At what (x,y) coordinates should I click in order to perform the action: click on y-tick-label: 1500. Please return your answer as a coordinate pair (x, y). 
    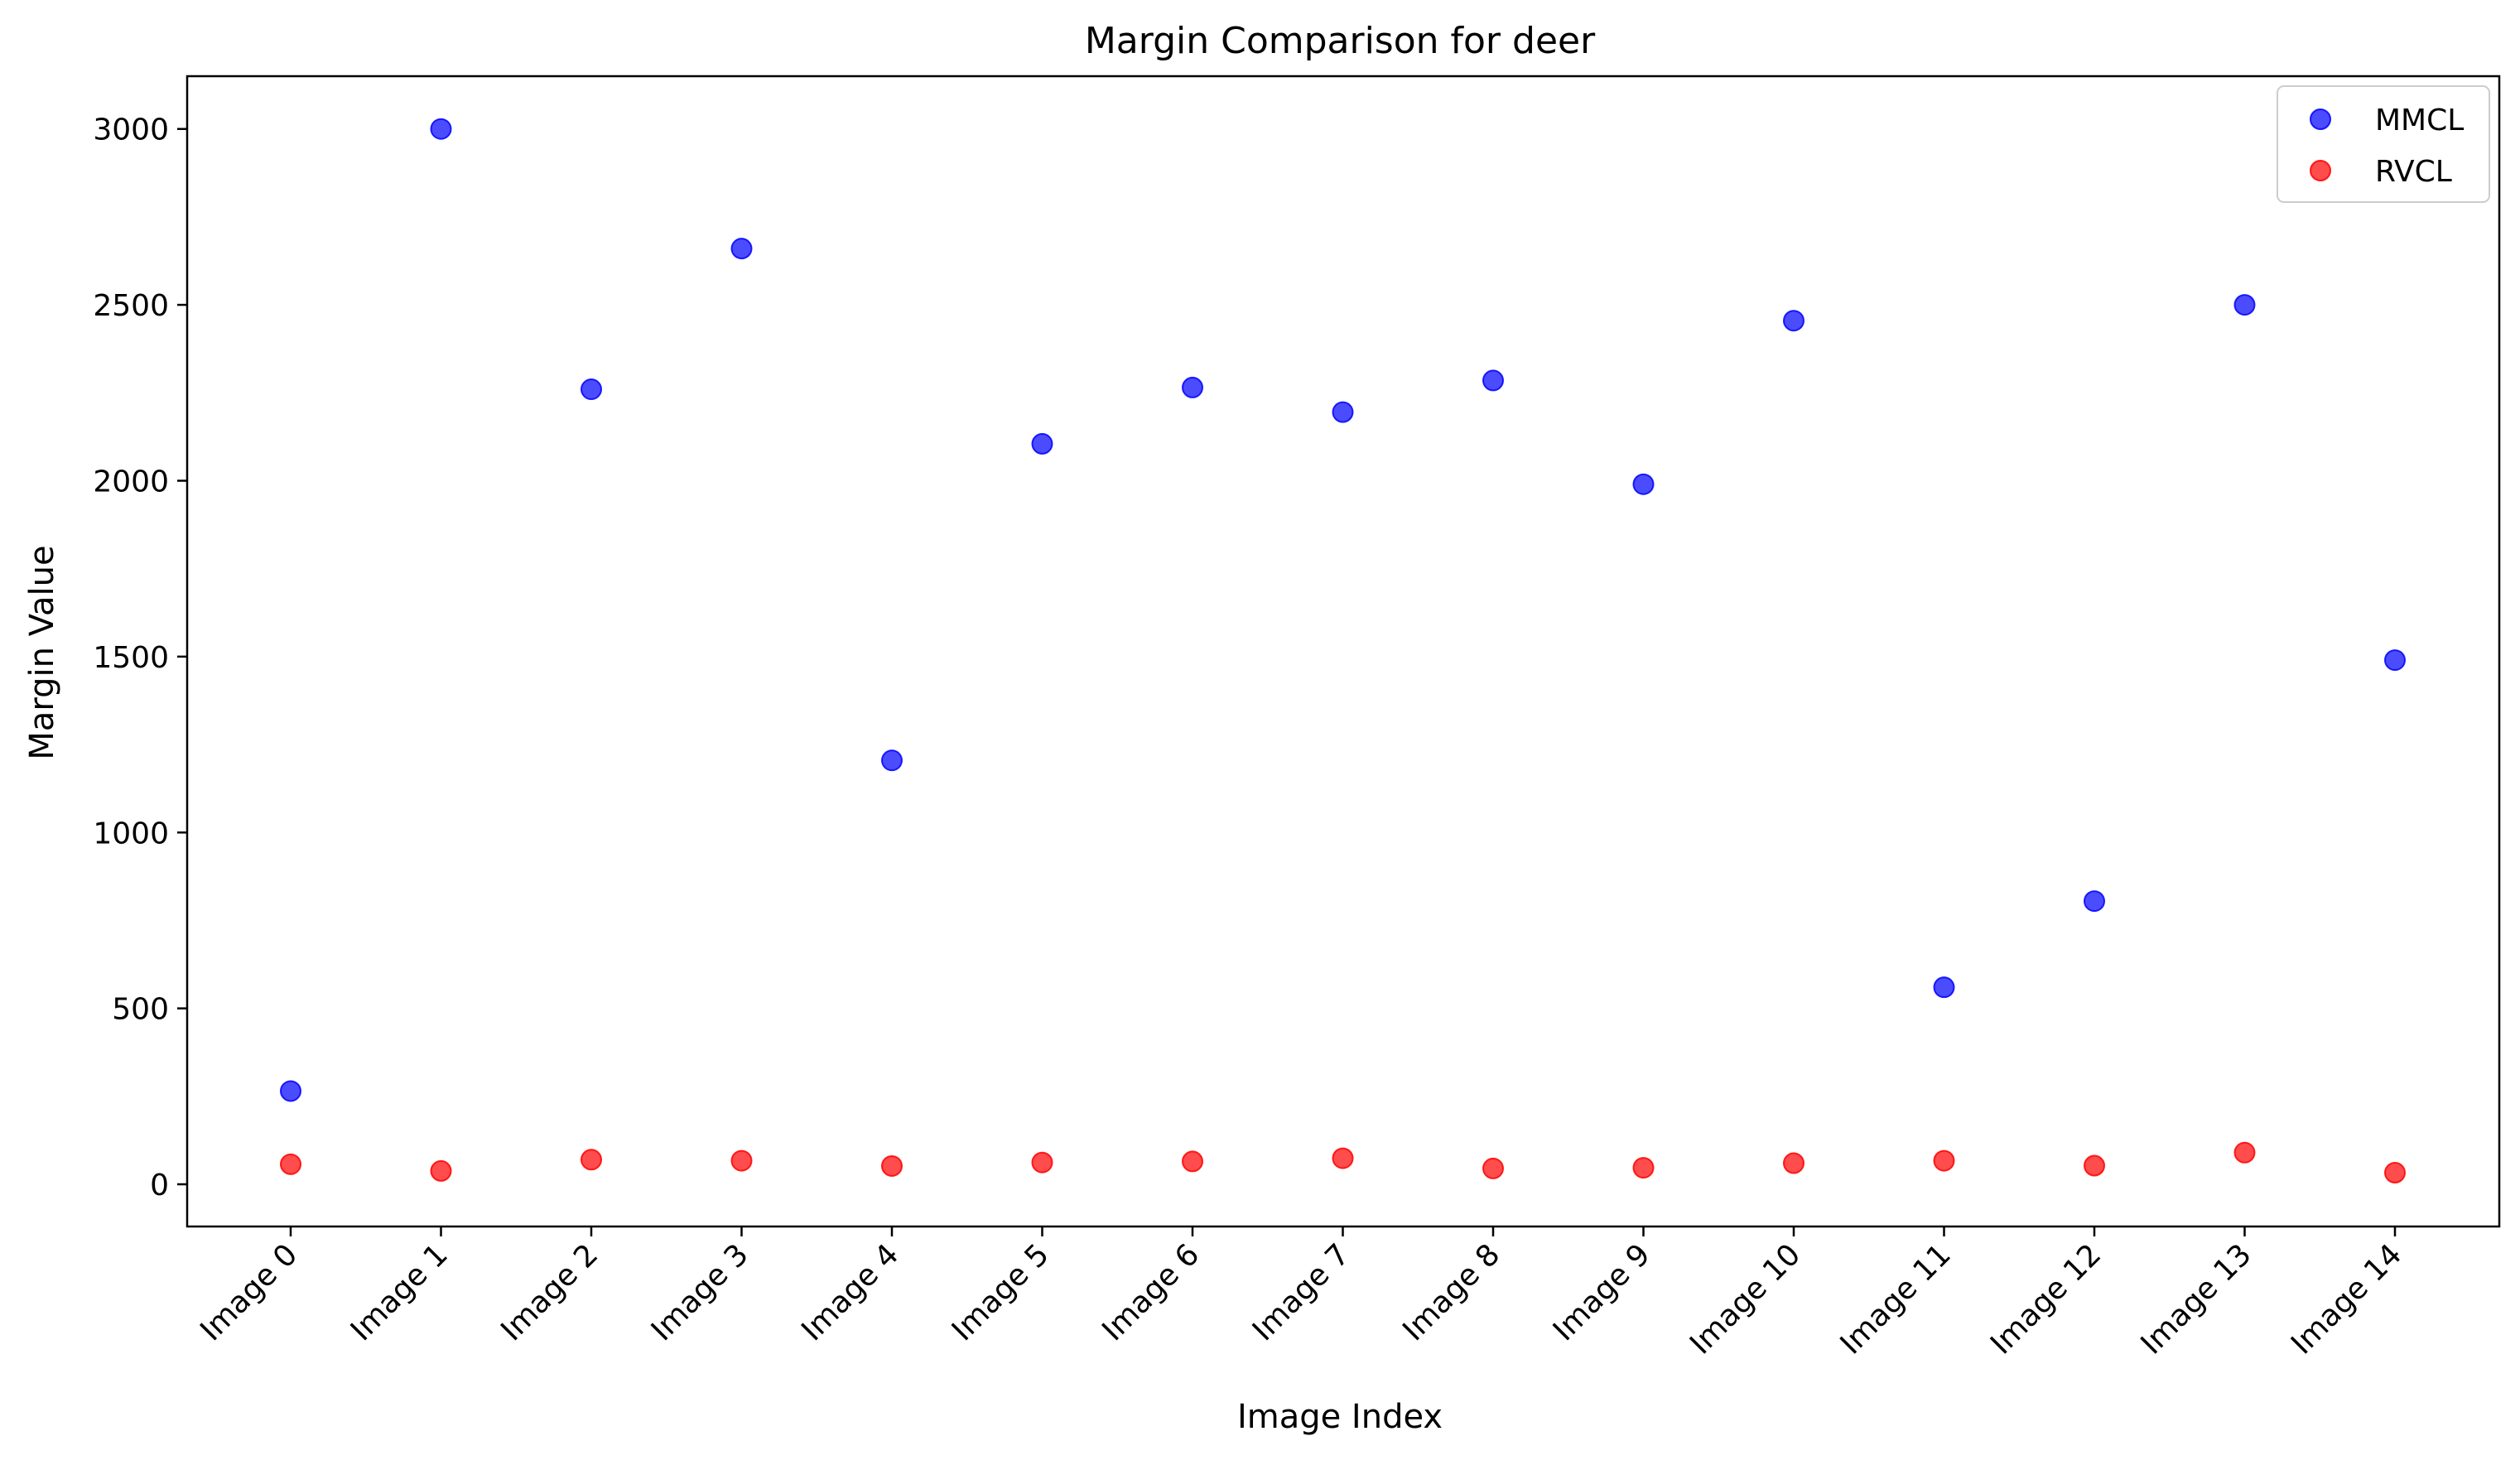
    Looking at the image, I should click on (131, 658).